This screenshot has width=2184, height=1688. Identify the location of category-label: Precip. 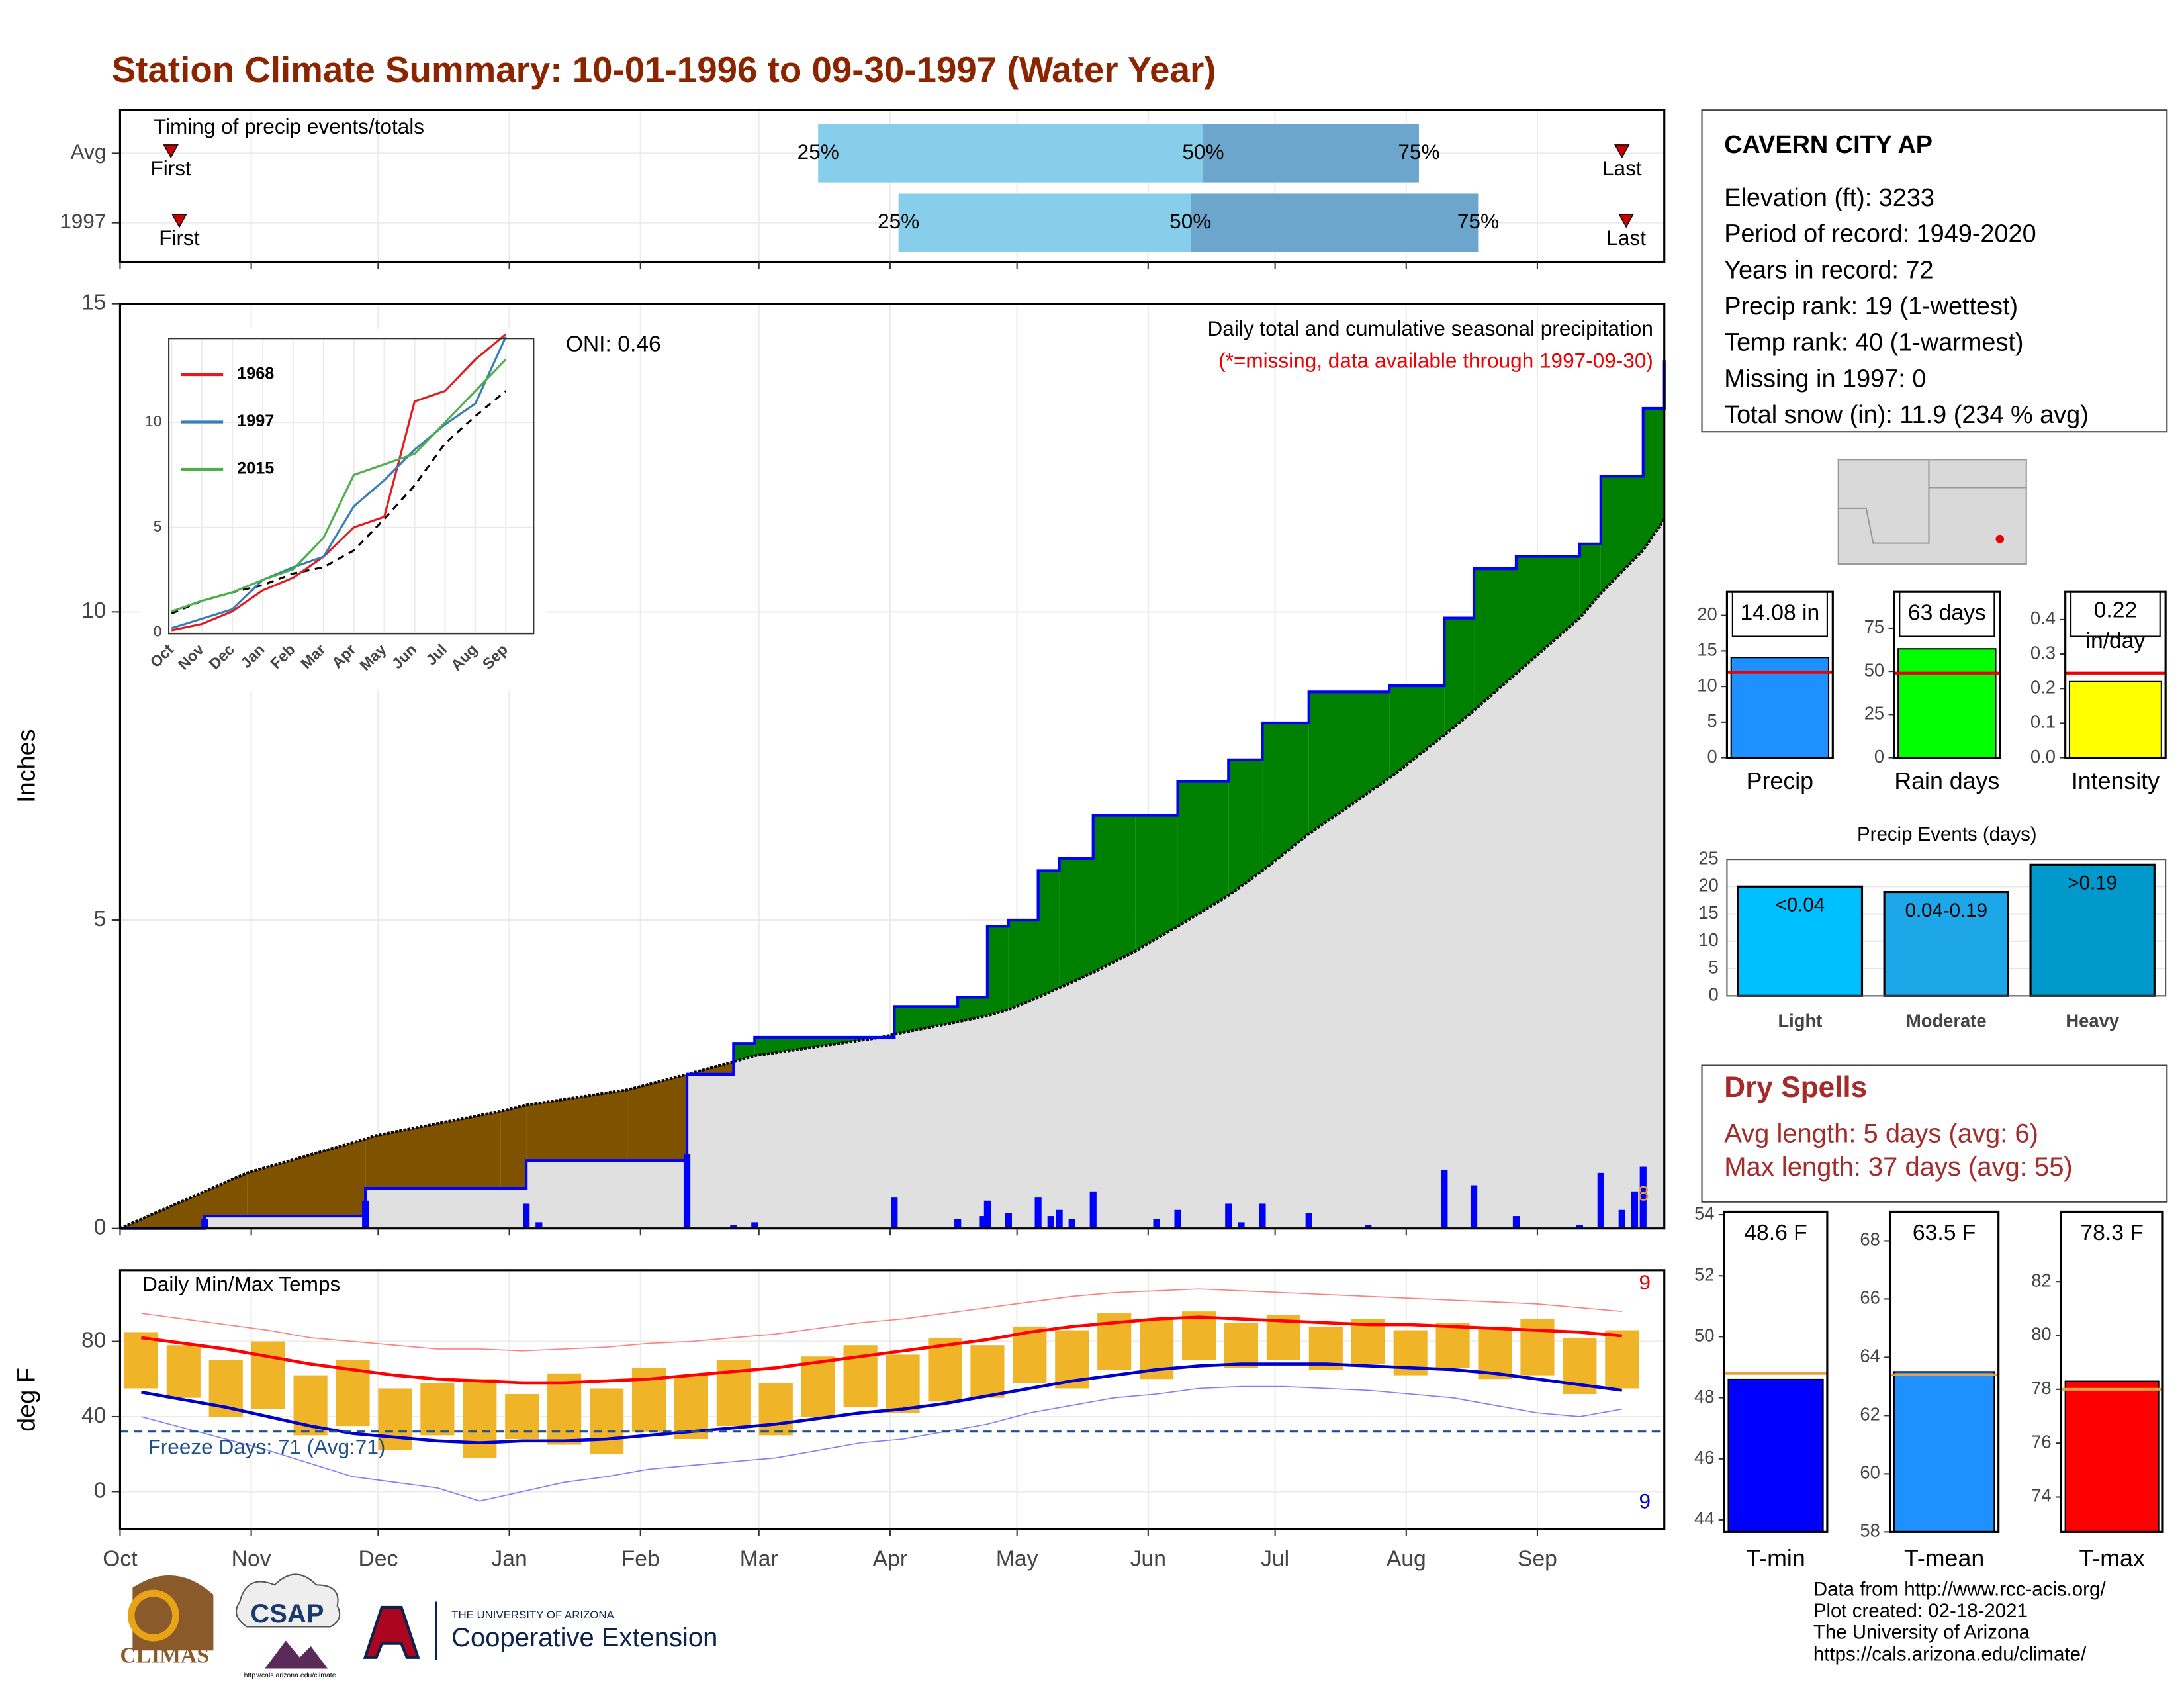
(1780, 781).